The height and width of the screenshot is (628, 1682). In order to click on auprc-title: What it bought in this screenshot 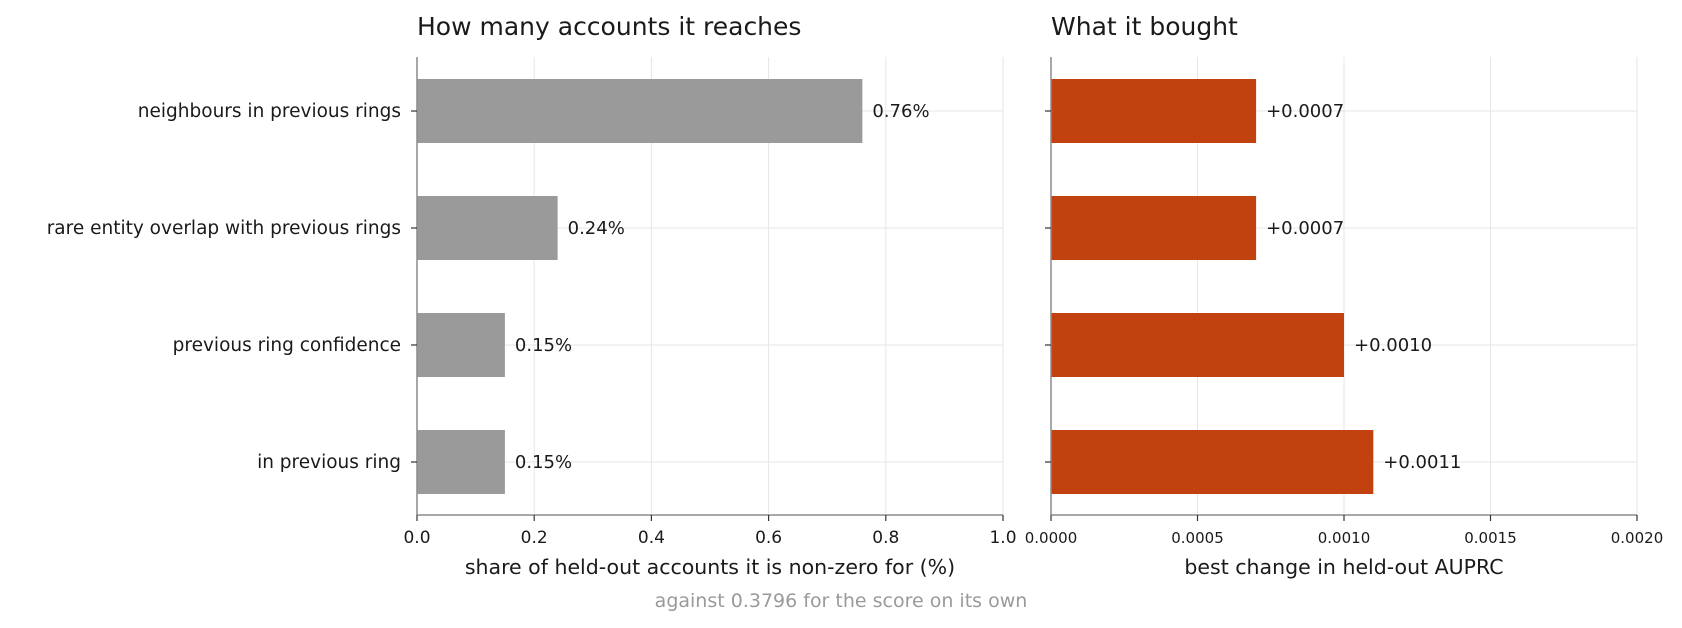, I will do `click(1144, 26)`.